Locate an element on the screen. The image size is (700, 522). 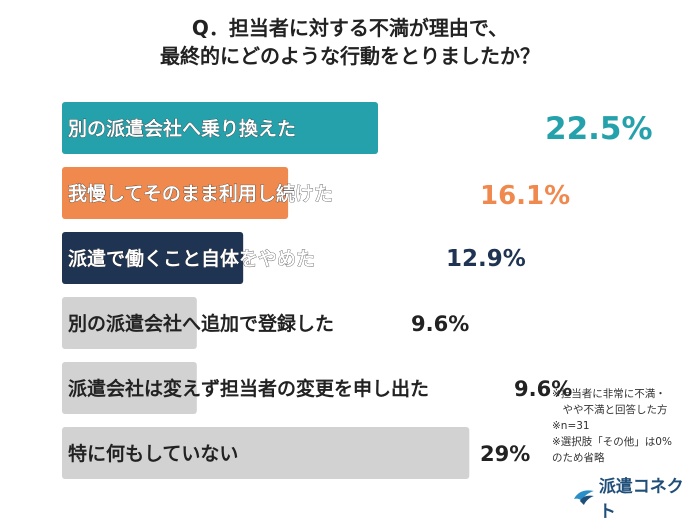
bar-category-label: 特に何もしていない is located at coordinates (153, 453).